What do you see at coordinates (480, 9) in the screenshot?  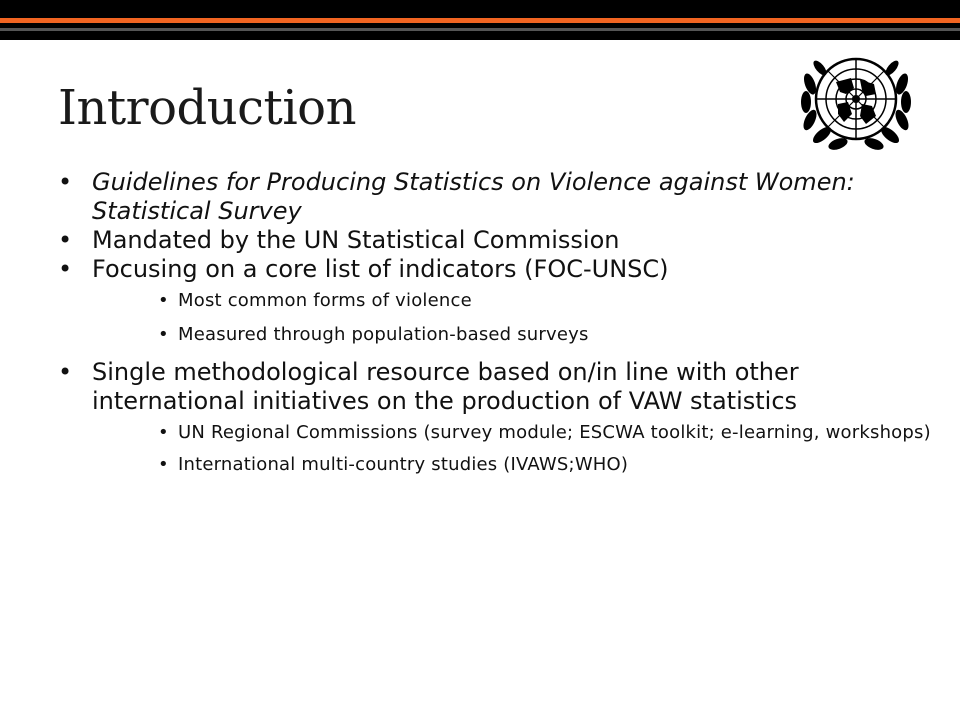 I see `header-bar-black` at bounding box center [480, 9].